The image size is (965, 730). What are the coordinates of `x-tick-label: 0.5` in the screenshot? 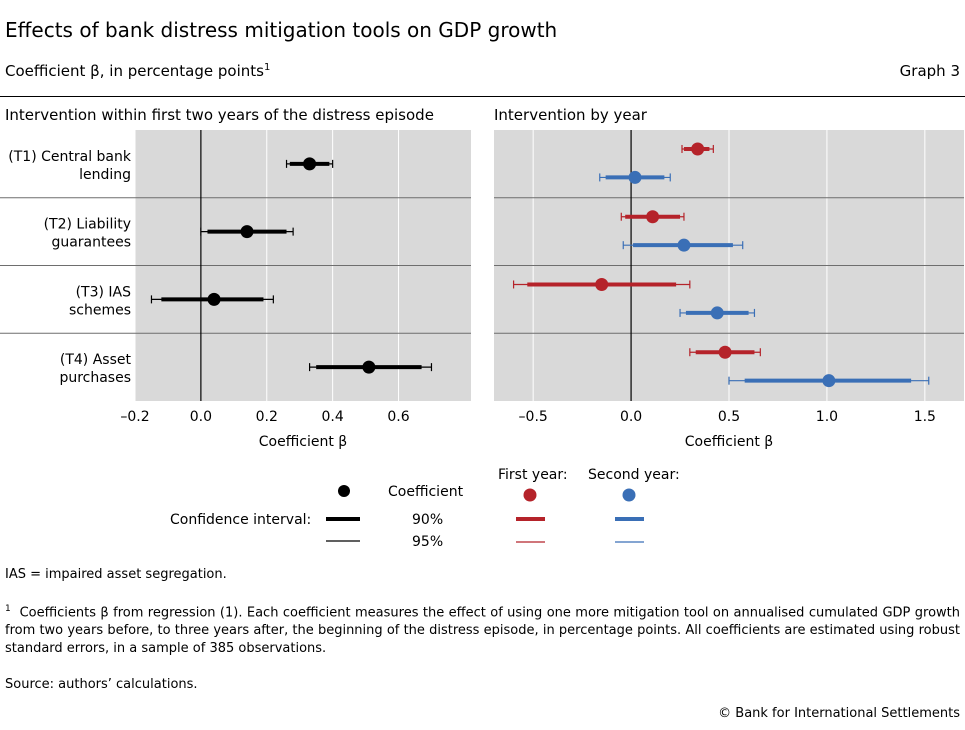 It's located at (729, 417).